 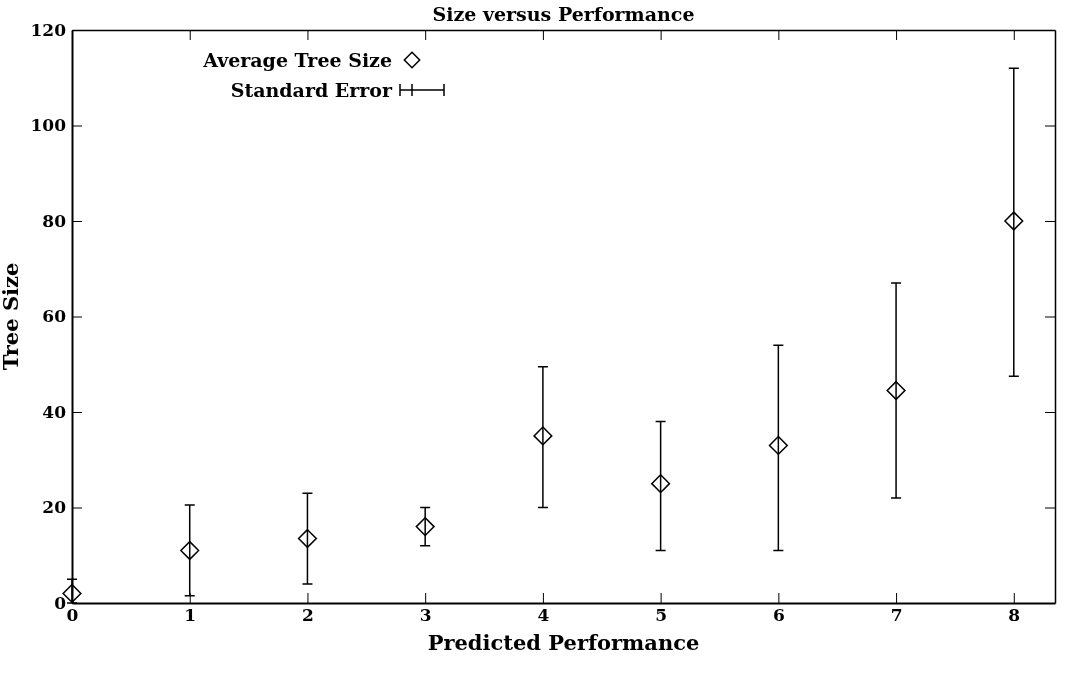 I want to click on x-axis-title: Predicted Performance, so click(x=563, y=642).